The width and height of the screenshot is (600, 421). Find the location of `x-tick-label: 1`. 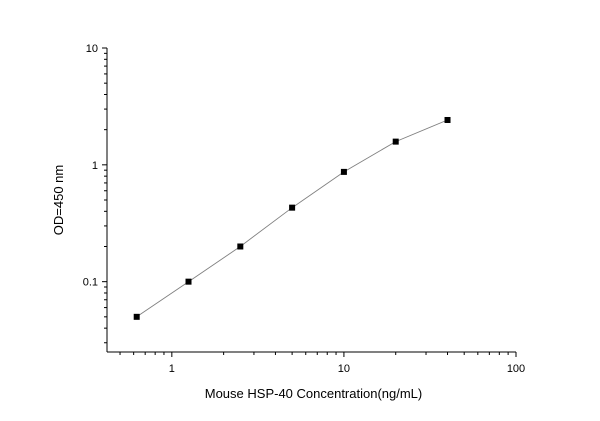

x-tick-label: 1 is located at coordinates (172, 369).